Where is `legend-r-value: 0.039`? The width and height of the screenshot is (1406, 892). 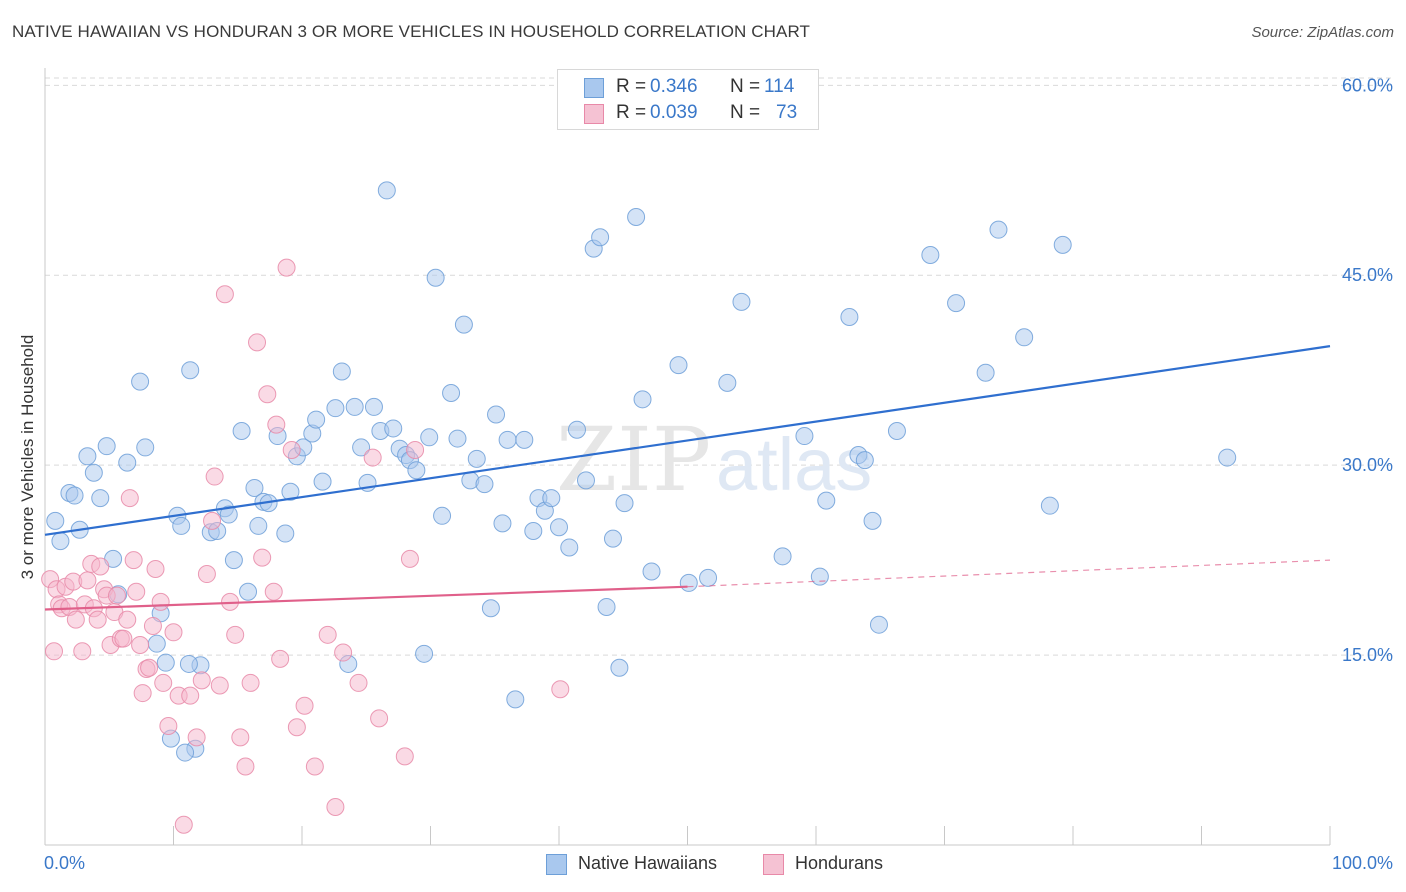 legend-r-value: 0.039 is located at coordinates (674, 112).